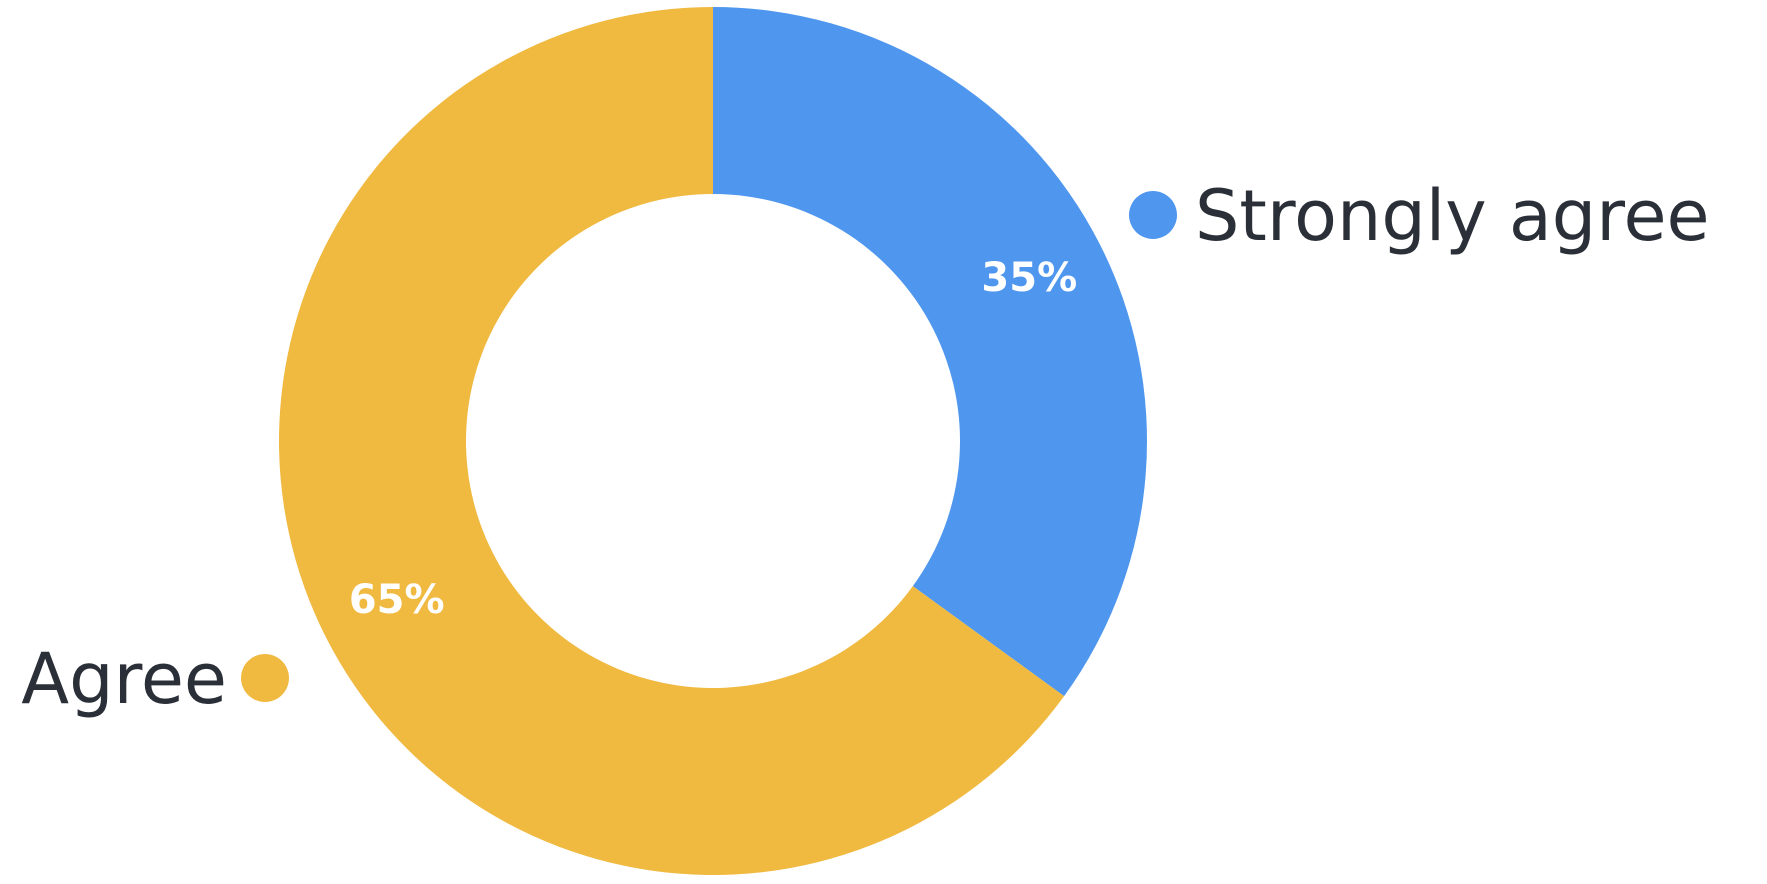 The height and width of the screenshot is (884, 1767). I want to click on data-label-agree: 65%, so click(397, 600).